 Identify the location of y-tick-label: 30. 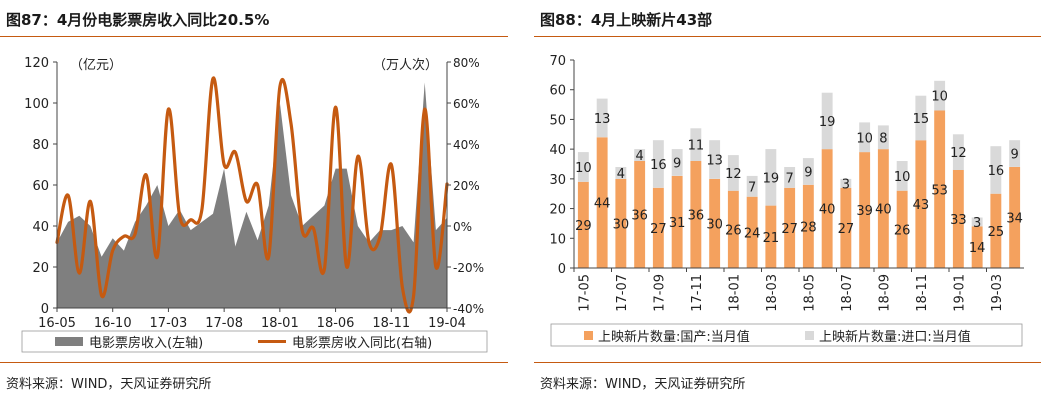
(557, 180).